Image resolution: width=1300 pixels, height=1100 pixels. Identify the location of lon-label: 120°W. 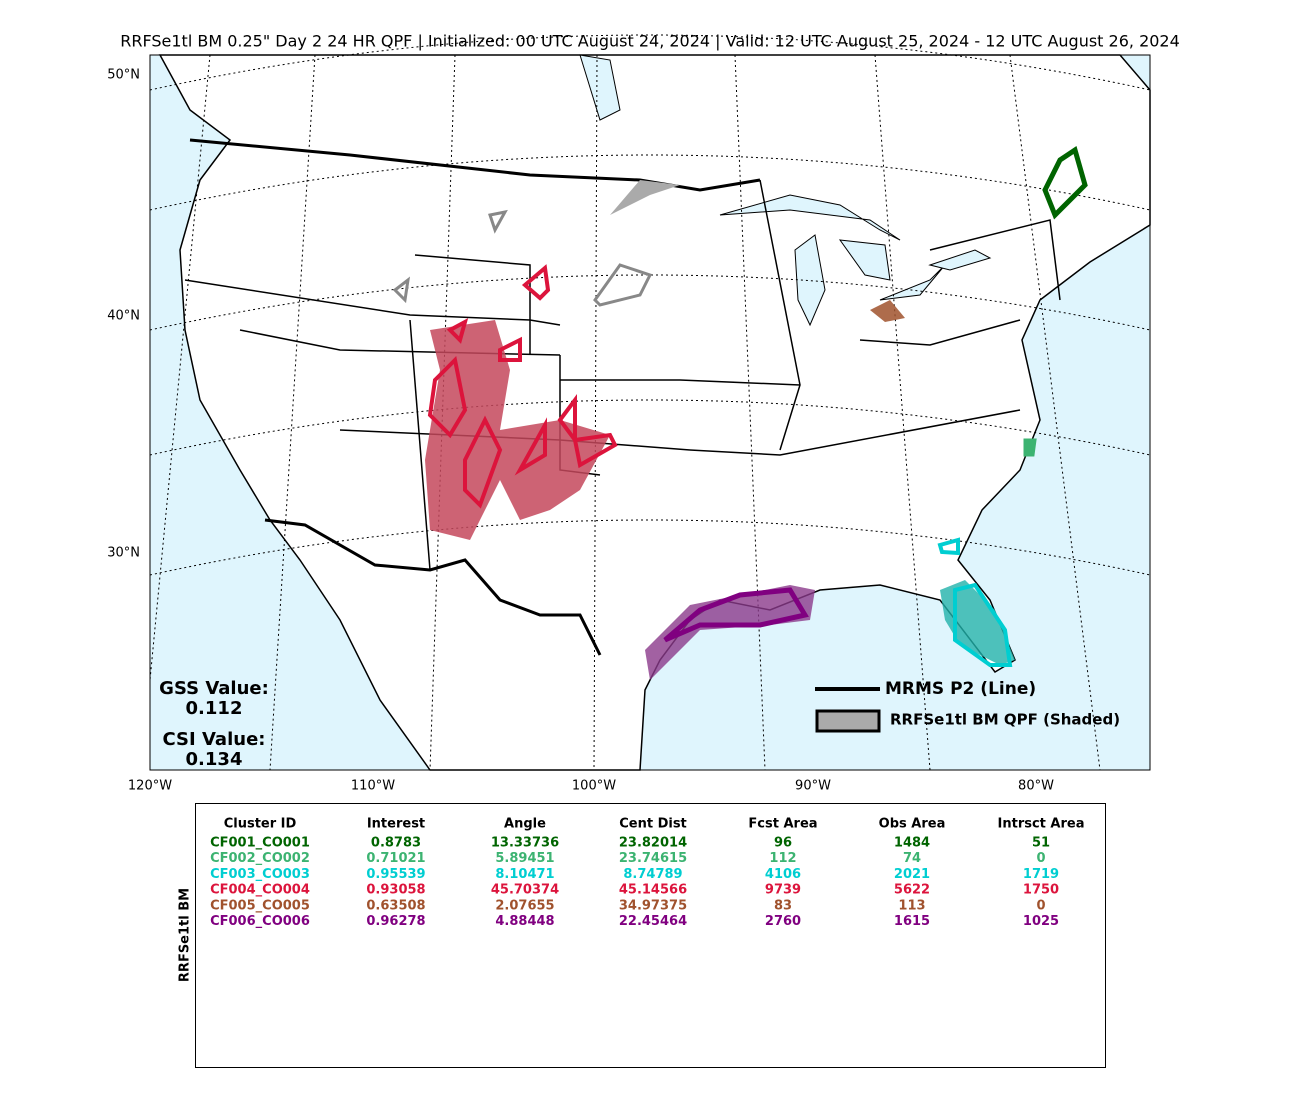
(150, 786).